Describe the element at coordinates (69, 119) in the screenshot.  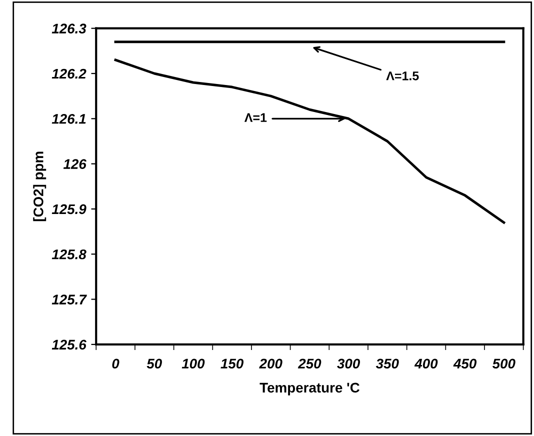
I see `y-tick-label: 126.1` at that location.